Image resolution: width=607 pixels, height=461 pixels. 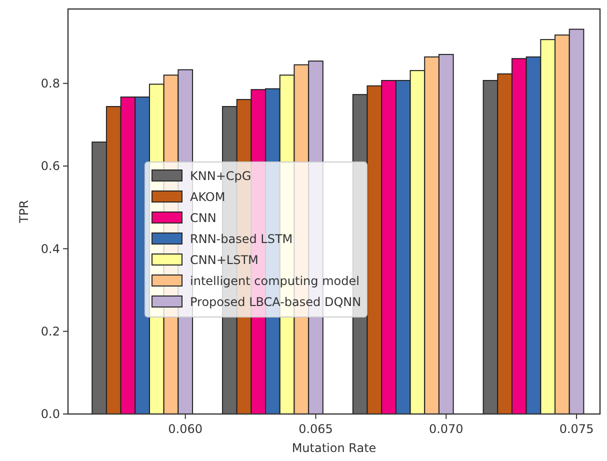 What do you see at coordinates (50, 331) in the screenshot?
I see `y-tick-label: 0.2` at bounding box center [50, 331].